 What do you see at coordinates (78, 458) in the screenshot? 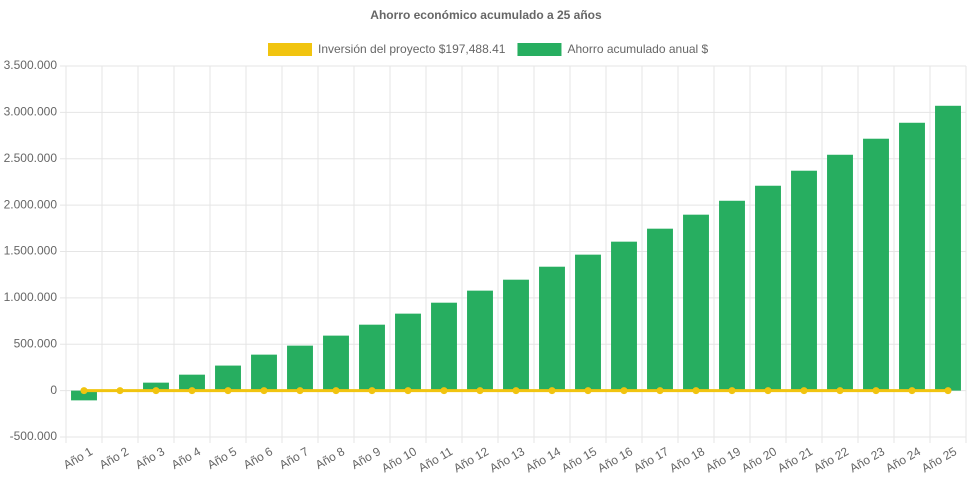
I see `x-tick-label: Año 1` at bounding box center [78, 458].